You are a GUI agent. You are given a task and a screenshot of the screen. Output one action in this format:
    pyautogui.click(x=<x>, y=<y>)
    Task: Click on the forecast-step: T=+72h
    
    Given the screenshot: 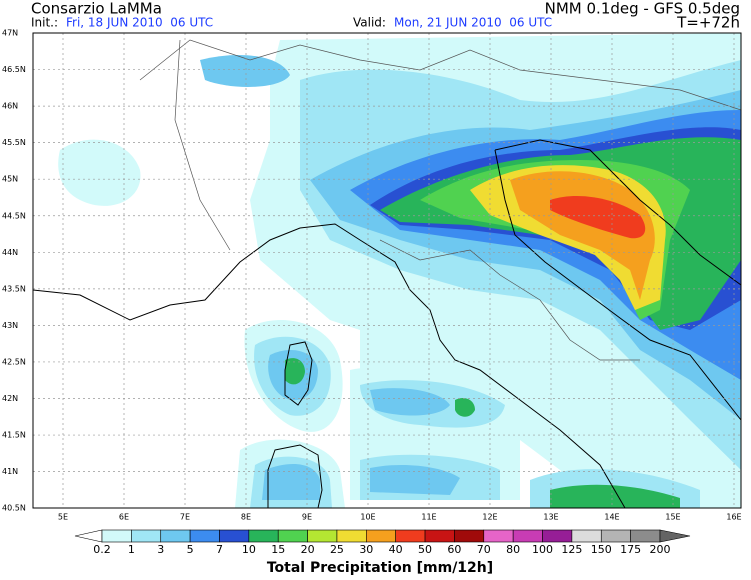 What is the action you would take?
    pyautogui.click(x=708, y=23)
    